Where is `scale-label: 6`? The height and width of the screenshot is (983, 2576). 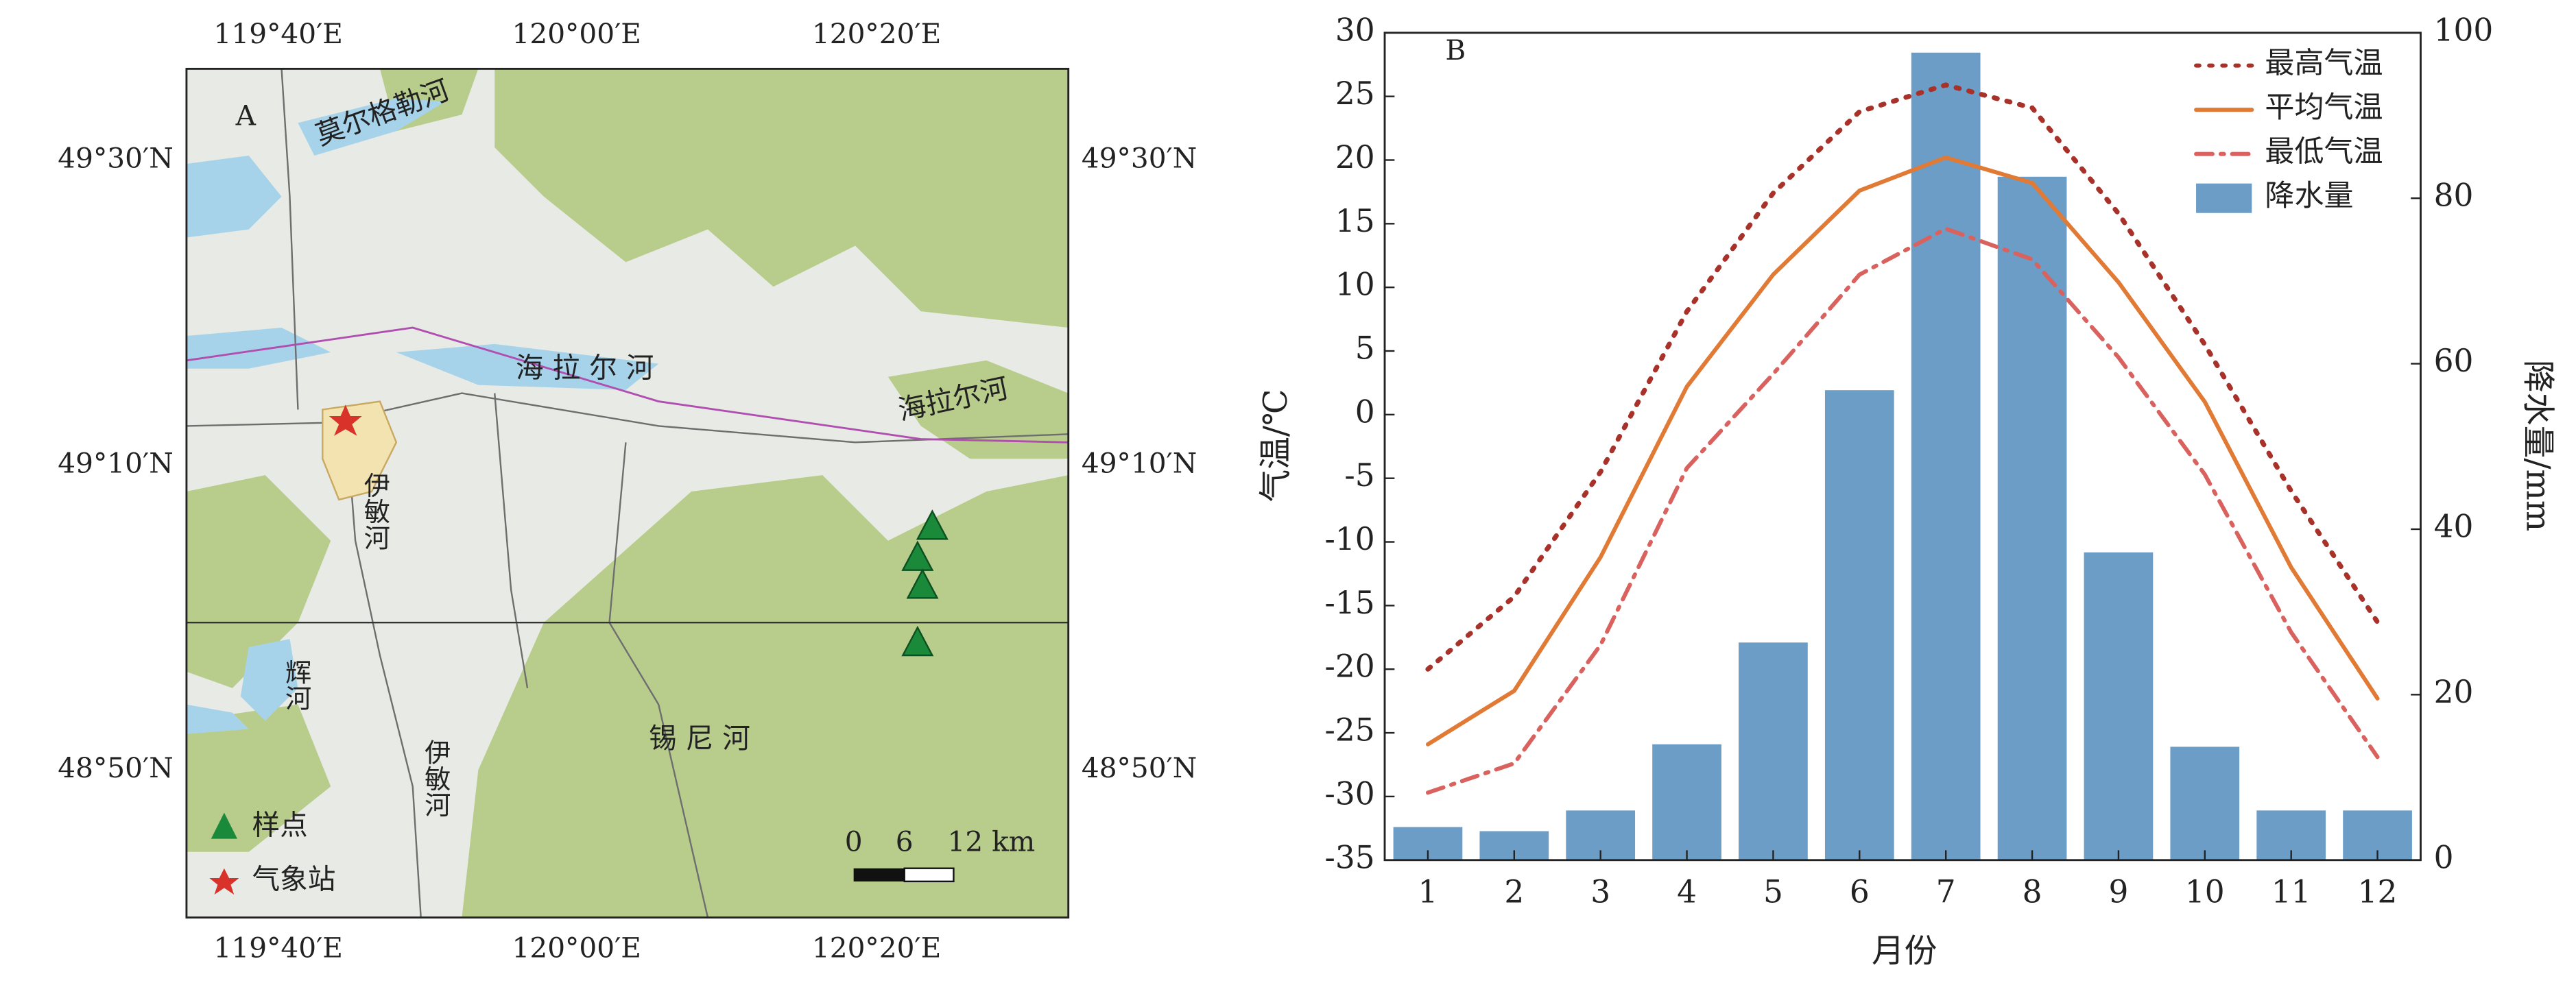 scale-label: 6 is located at coordinates (905, 841).